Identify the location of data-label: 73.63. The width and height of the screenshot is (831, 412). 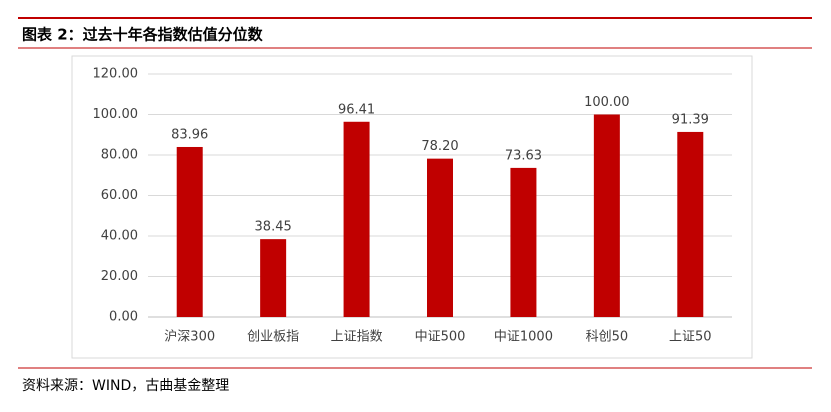
(523, 155).